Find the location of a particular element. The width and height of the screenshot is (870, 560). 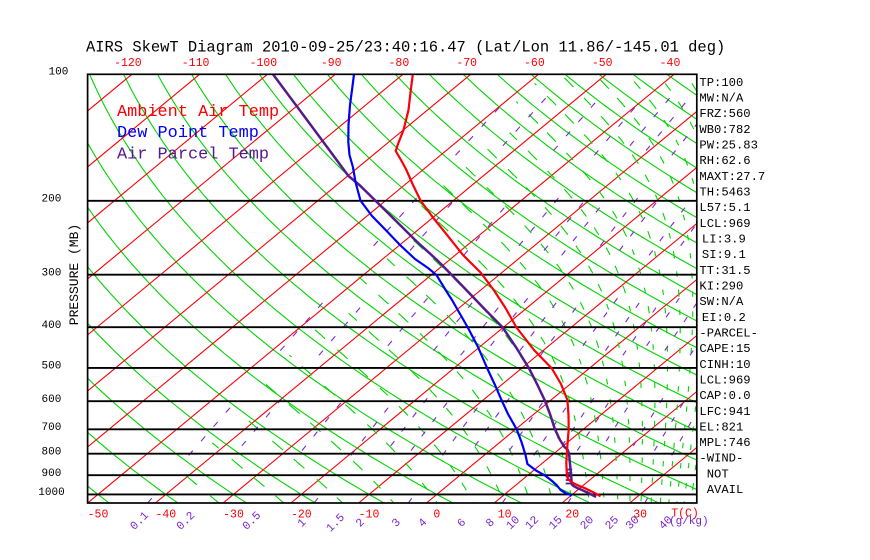

svg-text: 900 is located at coordinates (52, 474).